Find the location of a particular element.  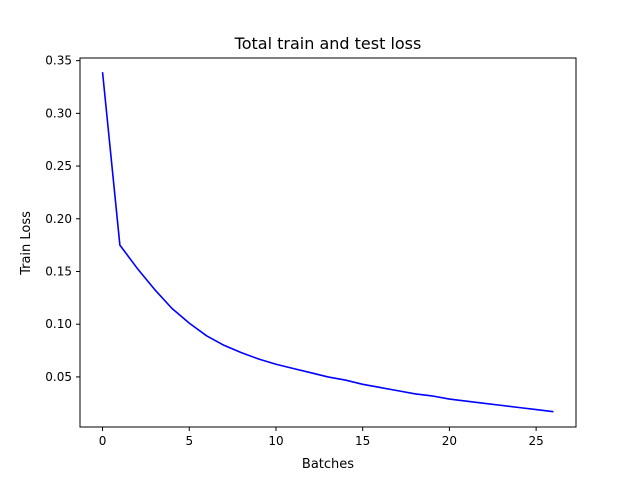

y-tick-label: 0.35 is located at coordinates (58, 61).